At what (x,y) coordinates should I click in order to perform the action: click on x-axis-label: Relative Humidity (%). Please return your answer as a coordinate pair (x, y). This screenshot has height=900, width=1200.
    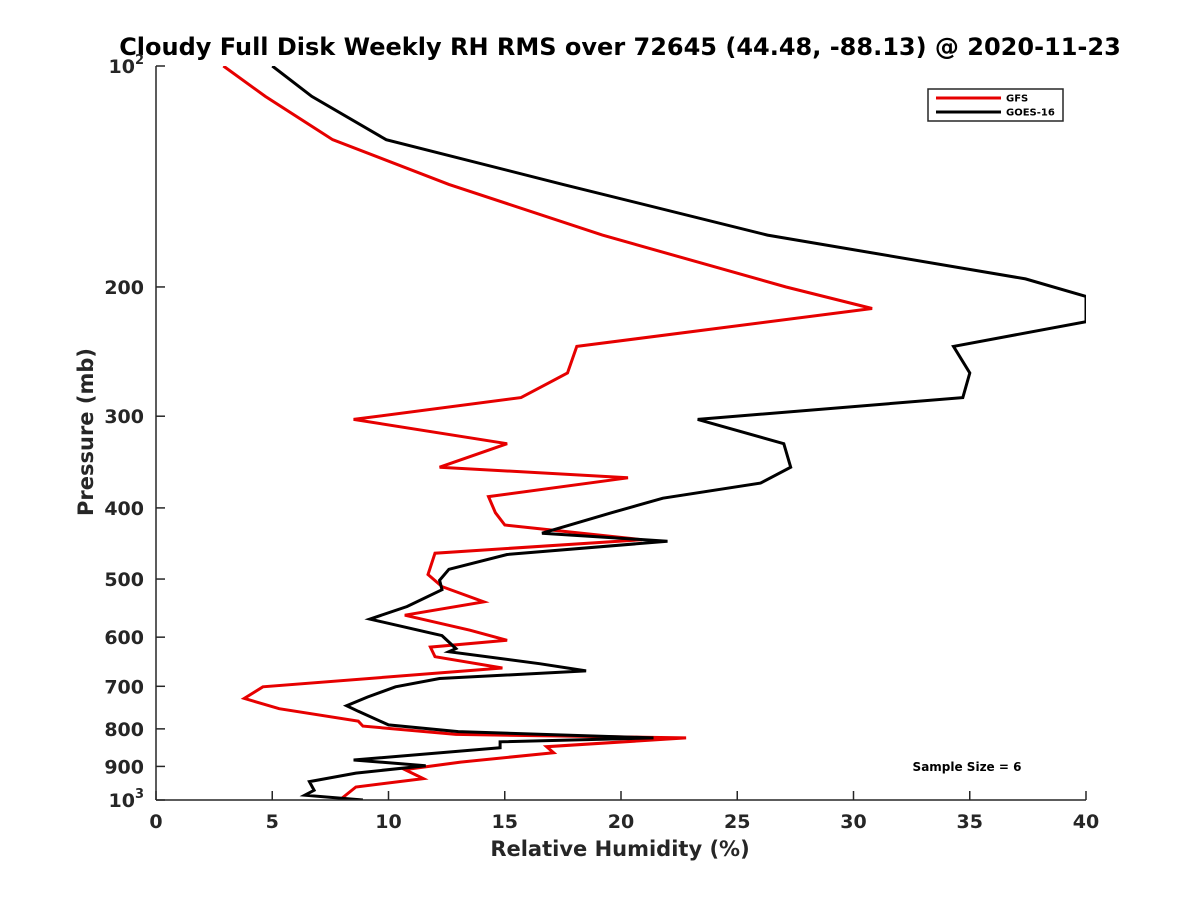
    Looking at the image, I should click on (619, 849).